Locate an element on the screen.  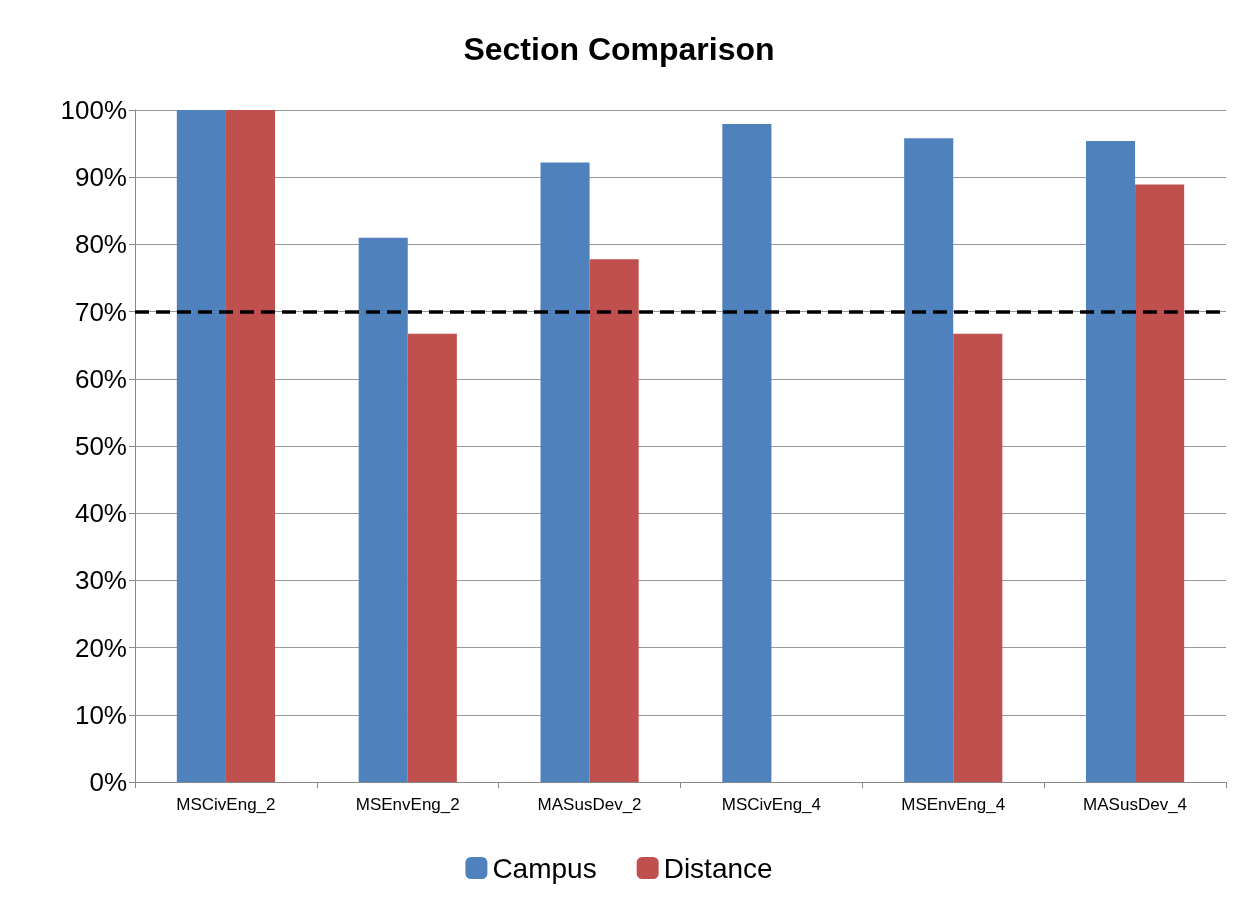
legend-label: Distance is located at coordinates (718, 868).